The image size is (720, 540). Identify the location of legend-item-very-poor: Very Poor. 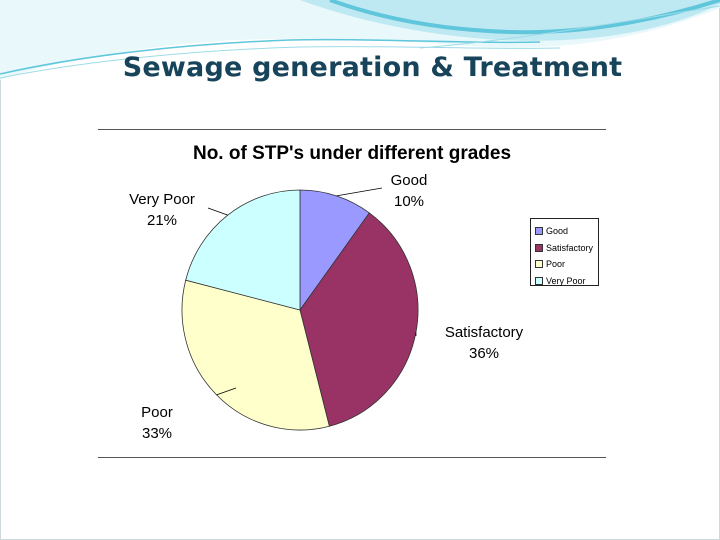
(566, 281).